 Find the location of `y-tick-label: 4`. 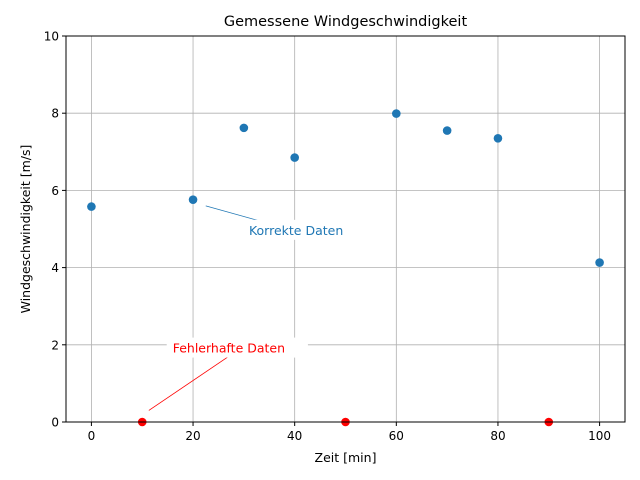

y-tick-label: 4 is located at coordinates (55, 268).